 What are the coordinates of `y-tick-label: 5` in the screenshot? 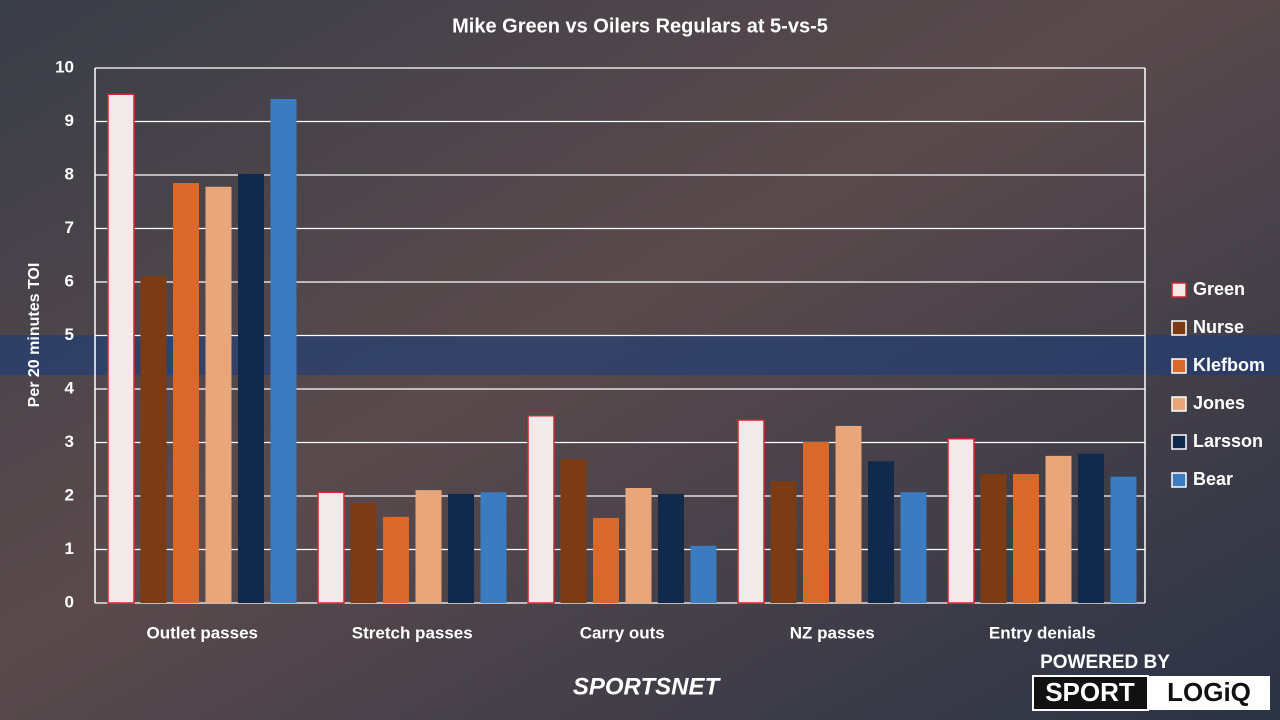 It's located at (69, 334).